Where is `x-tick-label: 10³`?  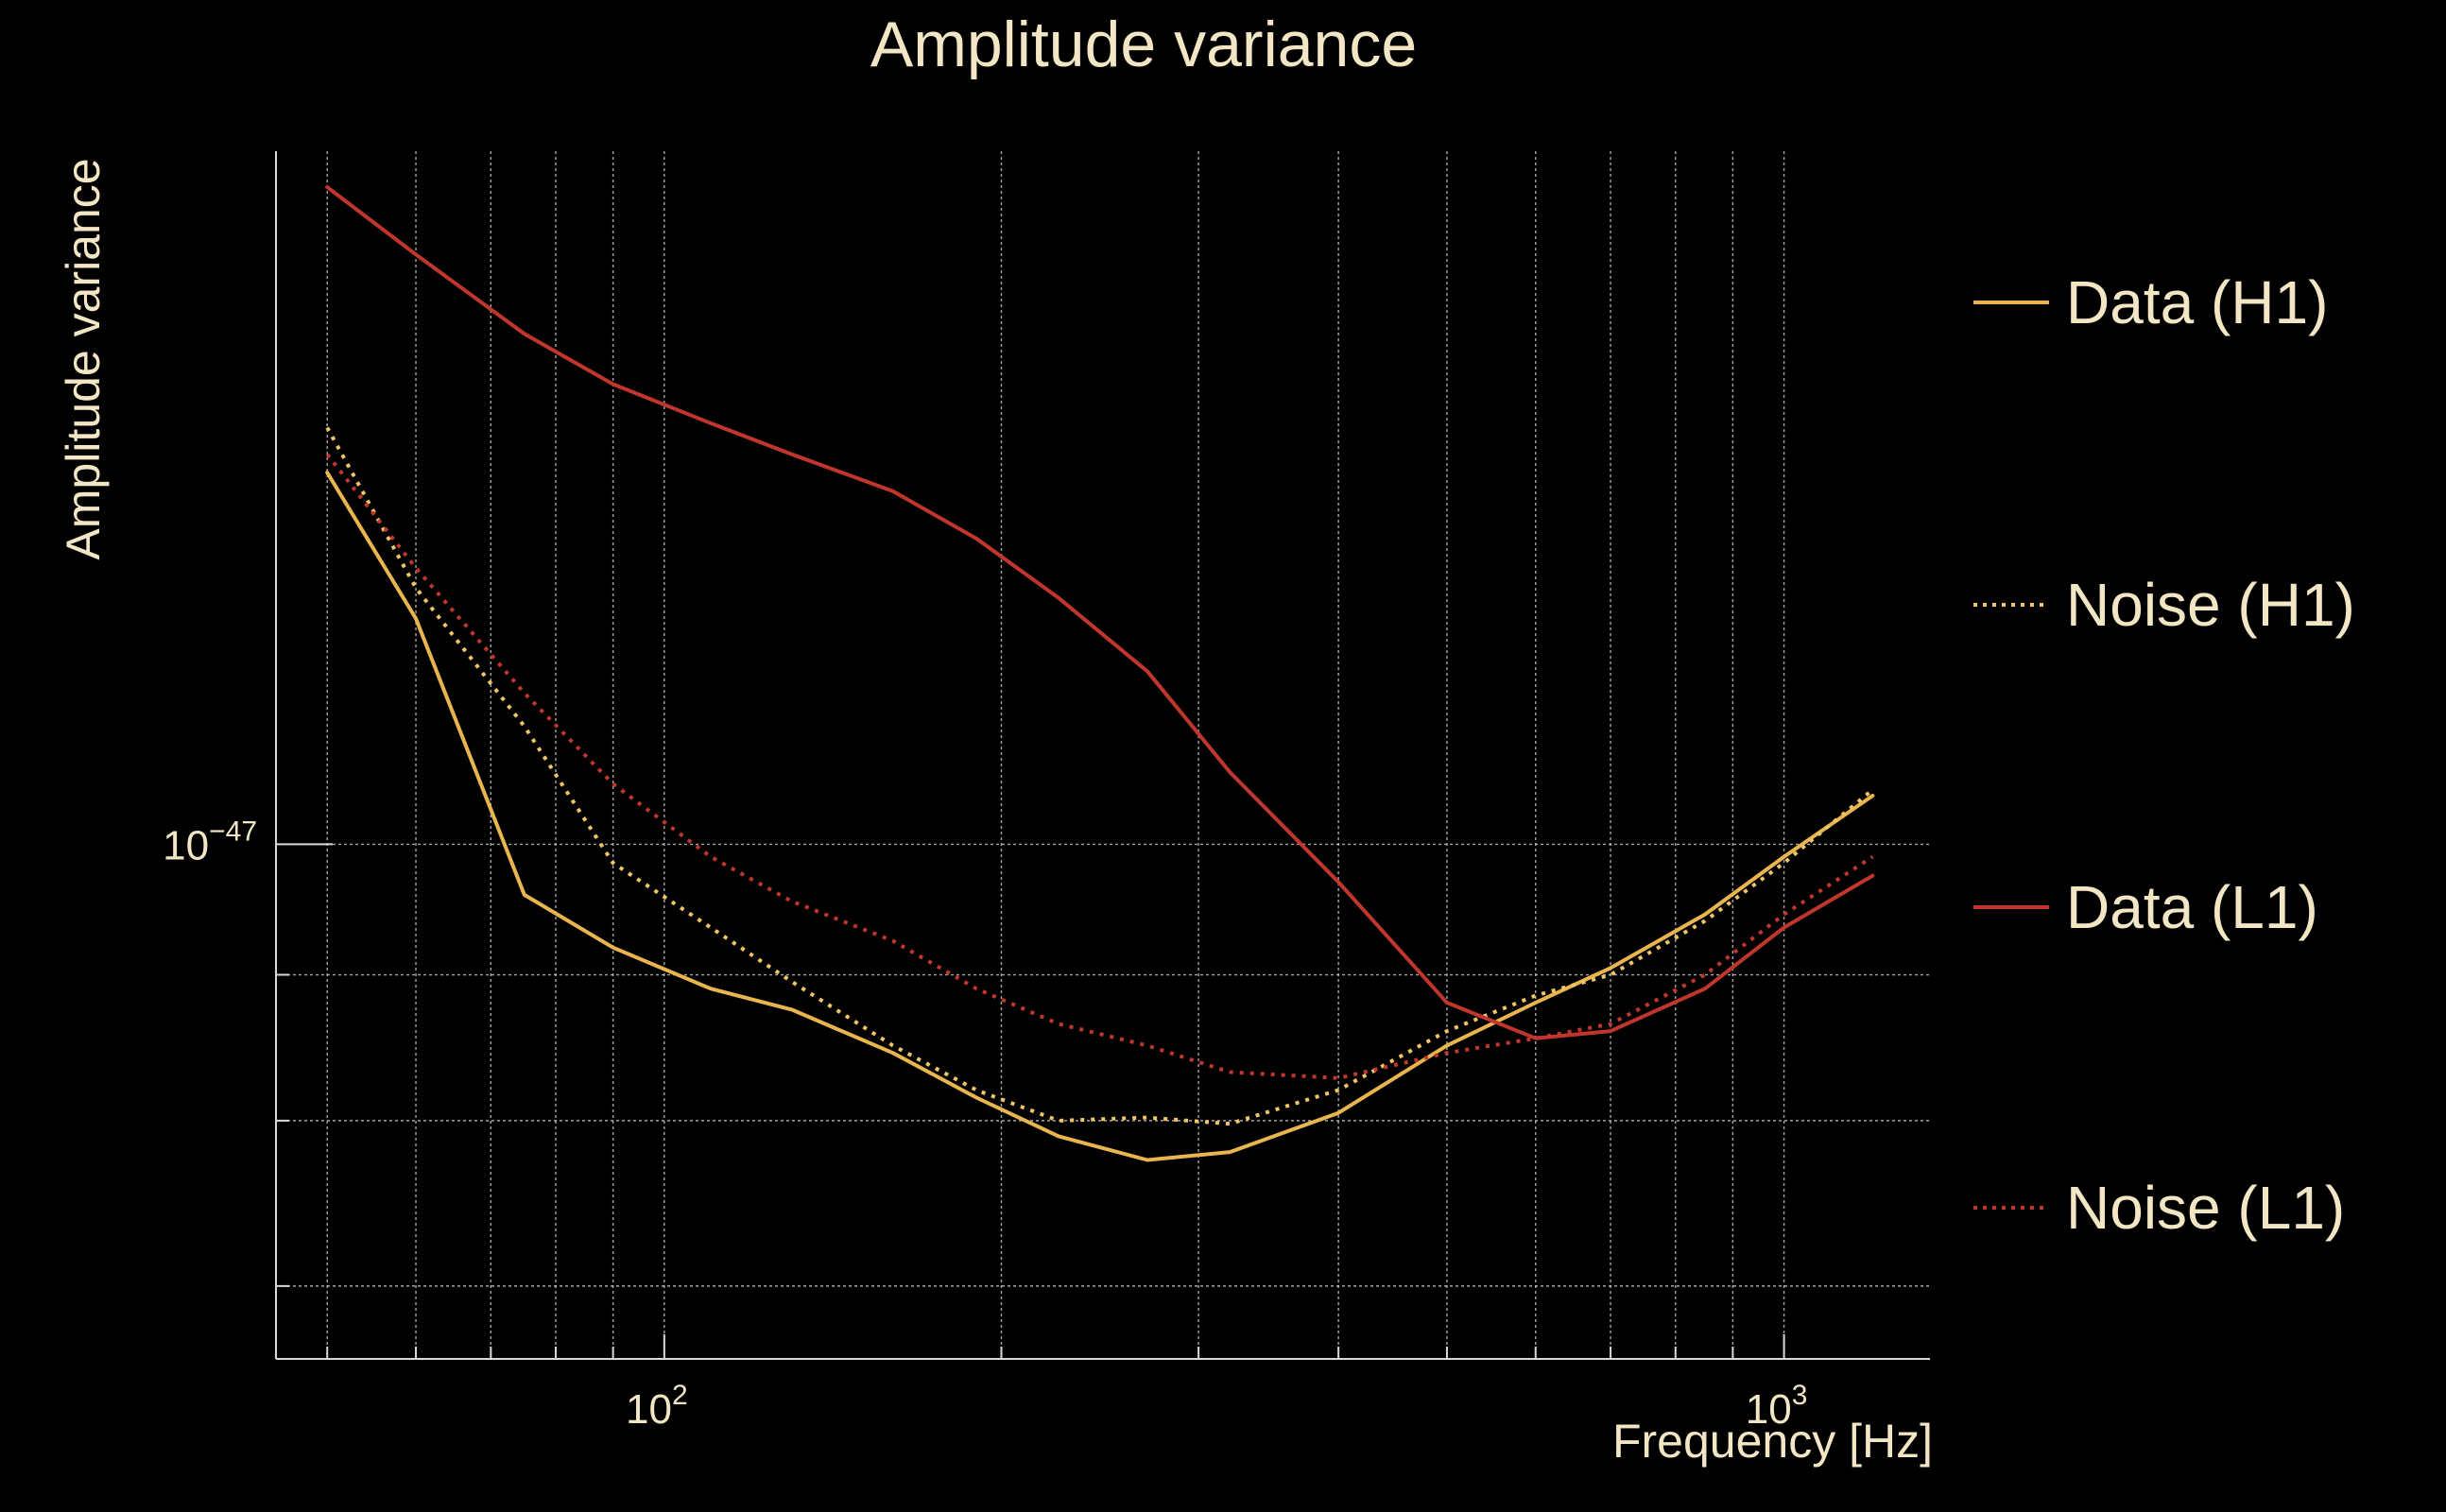 x-tick-label: 10³ is located at coordinates (1777, 1406).